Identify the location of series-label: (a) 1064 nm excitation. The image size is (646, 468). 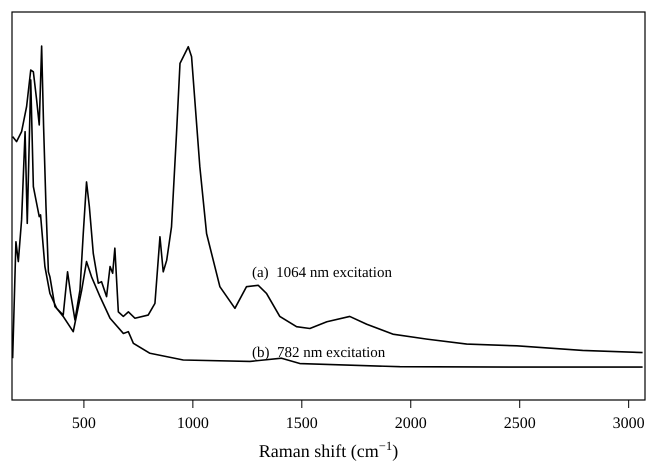
(322, 273).